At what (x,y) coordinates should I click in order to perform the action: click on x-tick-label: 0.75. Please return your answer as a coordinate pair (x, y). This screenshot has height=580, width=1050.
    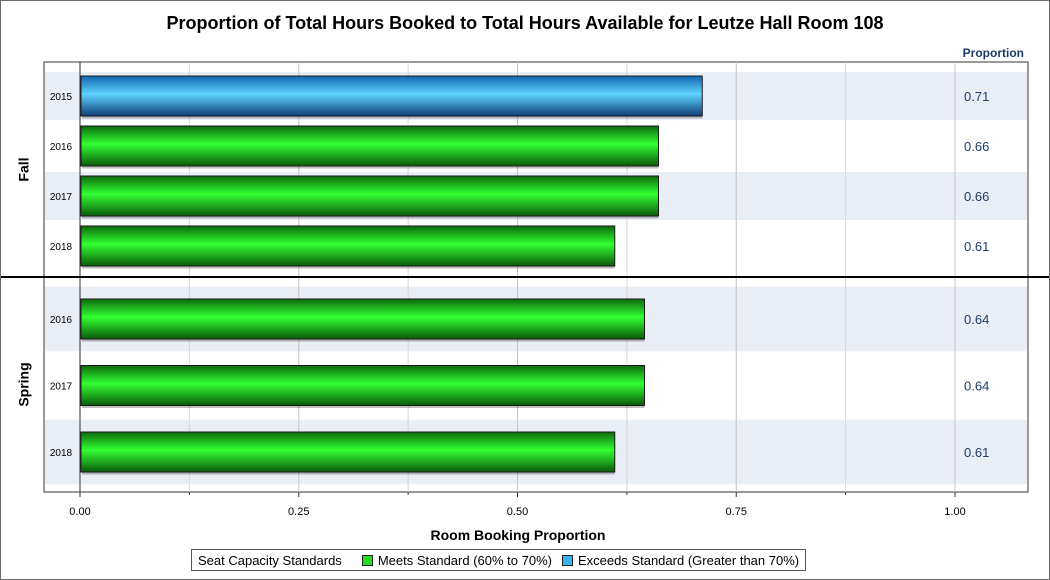
    Looking at the image, I should click on (736, 512).